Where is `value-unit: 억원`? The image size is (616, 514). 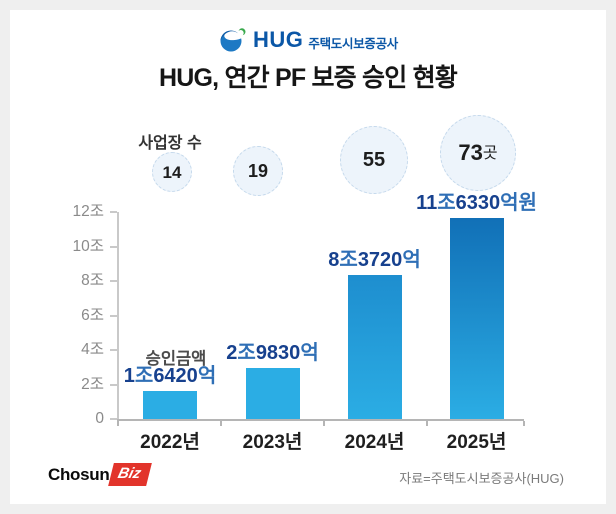
value-unit: 억원 is located at coordinates (518, 203).